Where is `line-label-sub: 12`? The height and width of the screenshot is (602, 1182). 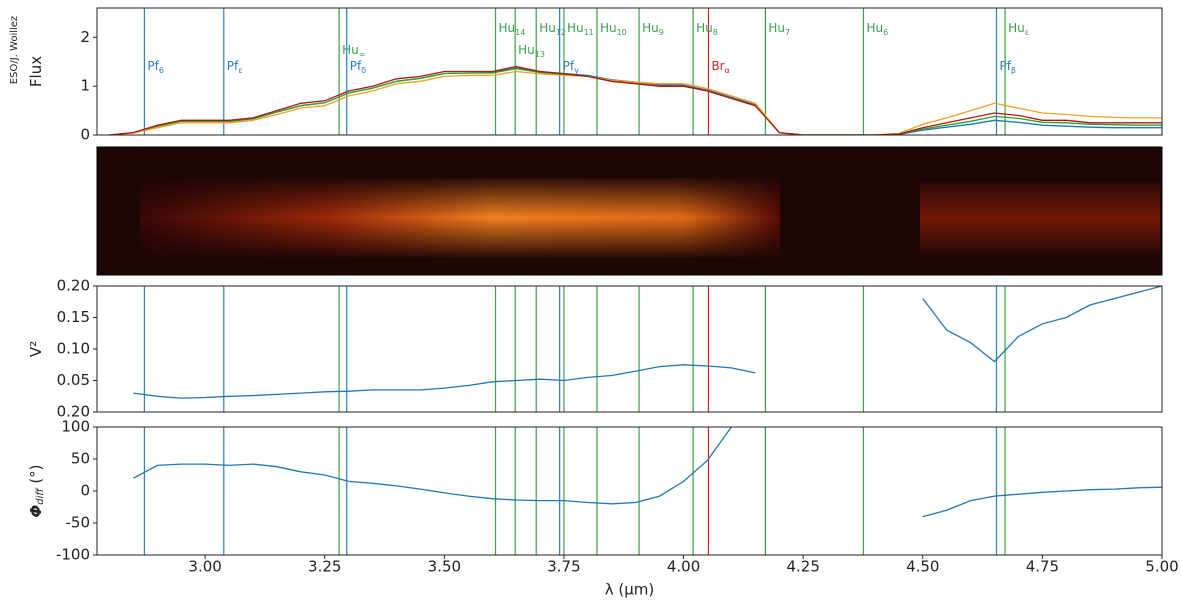
line-label-sub: 12 is located at coordinates (561, 32).